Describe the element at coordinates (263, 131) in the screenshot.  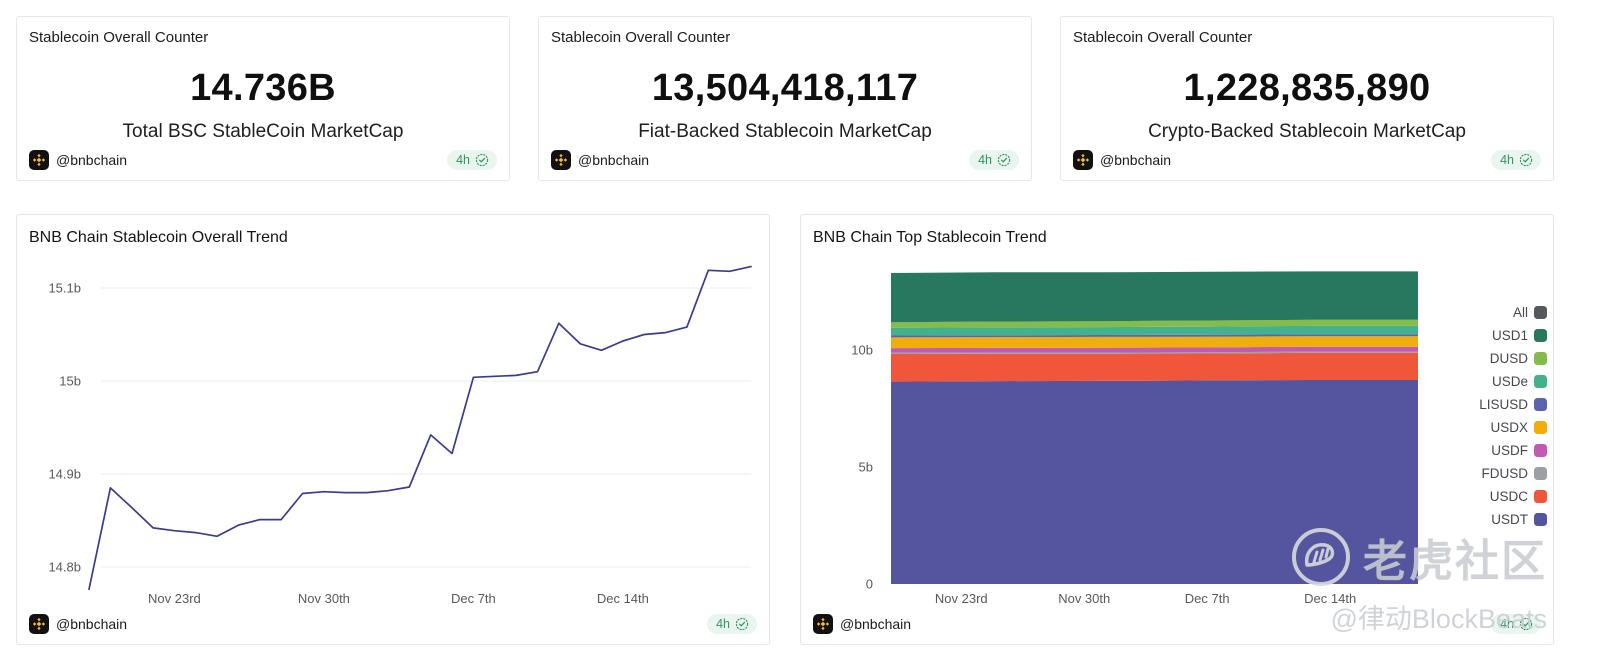
I see `stat-label: Total BSC StableCoin MarketCap` at that location.